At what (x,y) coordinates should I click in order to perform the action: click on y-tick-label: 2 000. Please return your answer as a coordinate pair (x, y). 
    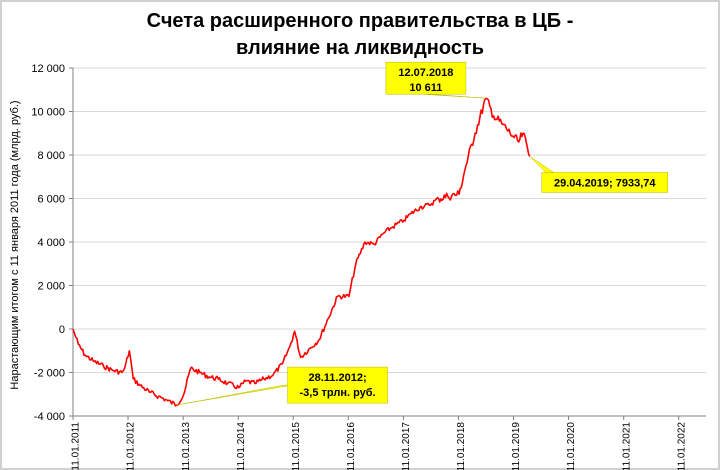
    Looking at the image, I should click on (51, 287).